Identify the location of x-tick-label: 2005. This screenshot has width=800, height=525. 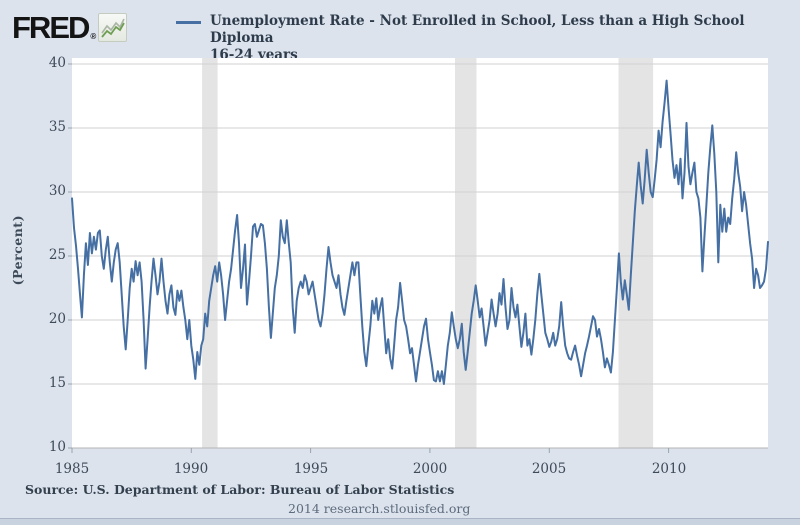
(549, 469).